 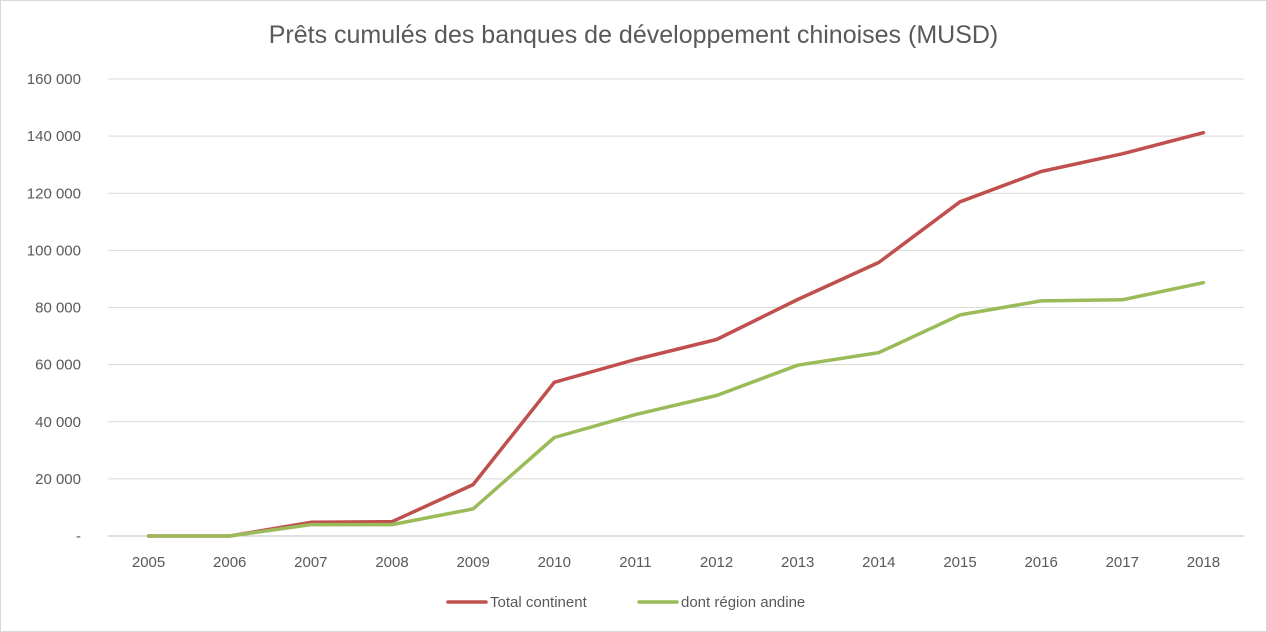 What do you see at coordinates (54, 250) in the screenshot?
I see `y-tick-label: 100 000` at bounding box center [54, 250].